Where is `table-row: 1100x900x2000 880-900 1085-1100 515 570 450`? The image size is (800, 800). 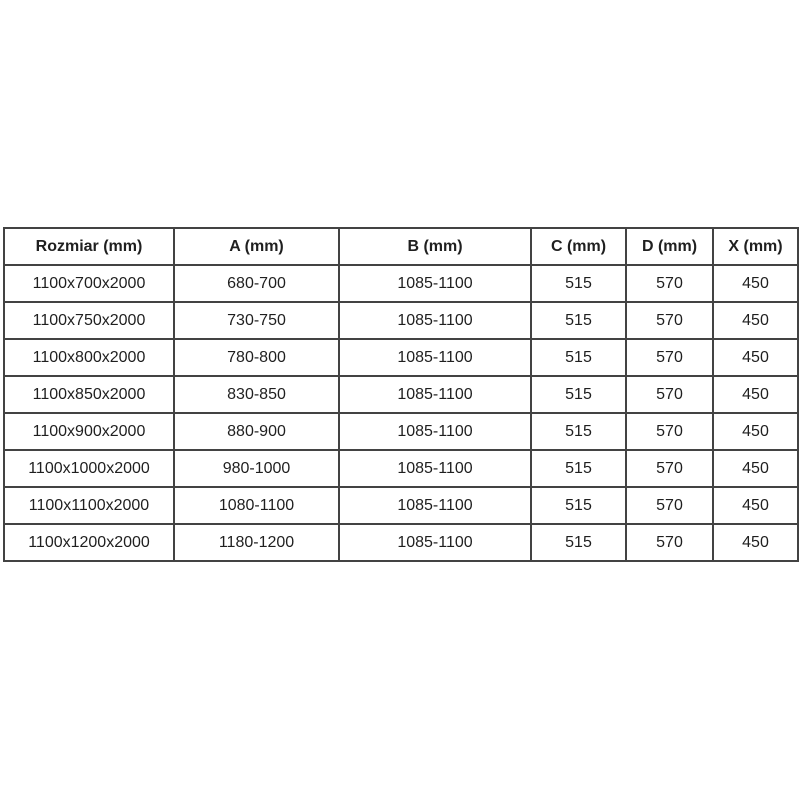 table-row: 1100x900x2000 880-900 1085-1100 515 570 450 is located at coordinates (401, 431).